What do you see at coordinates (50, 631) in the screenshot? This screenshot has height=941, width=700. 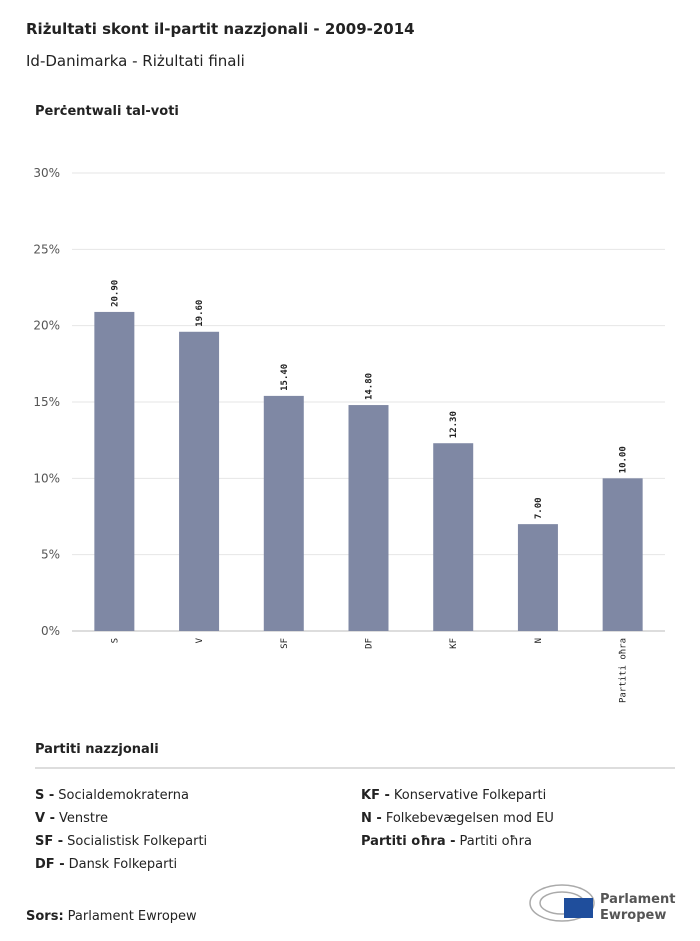 I see `y-tick-label: 0%` at bounding box center [50, 631].